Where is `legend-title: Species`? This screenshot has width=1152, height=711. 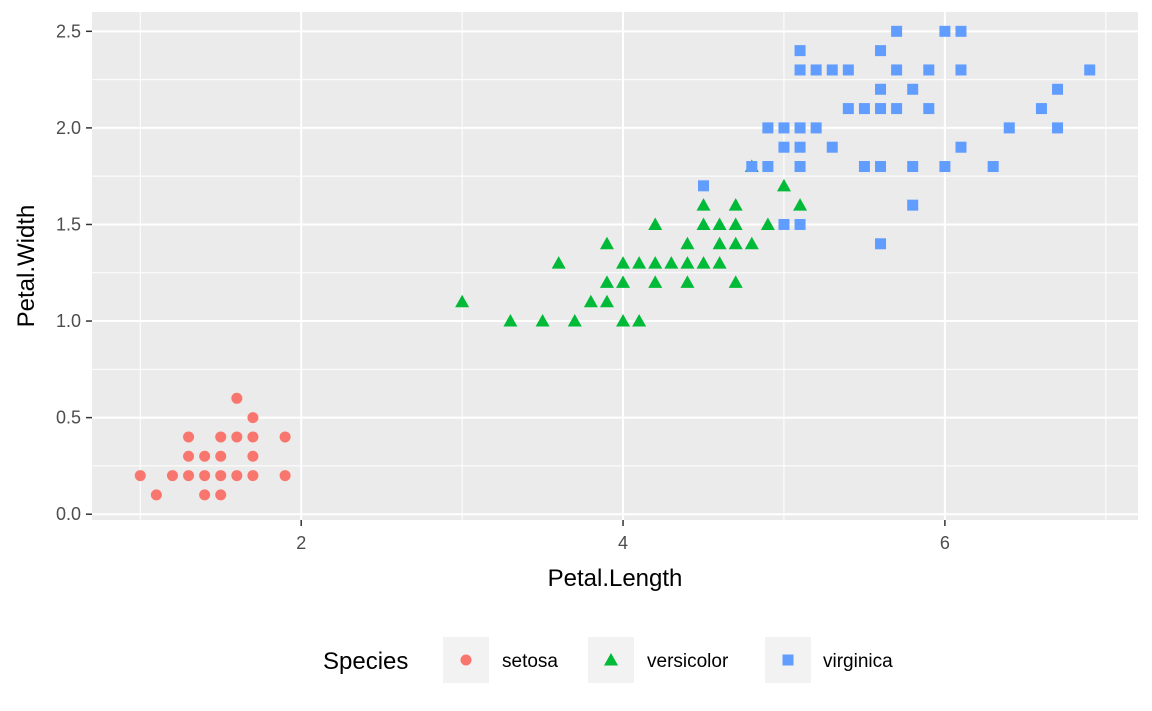 legend-title: Species is located at coordinates (365, 661).